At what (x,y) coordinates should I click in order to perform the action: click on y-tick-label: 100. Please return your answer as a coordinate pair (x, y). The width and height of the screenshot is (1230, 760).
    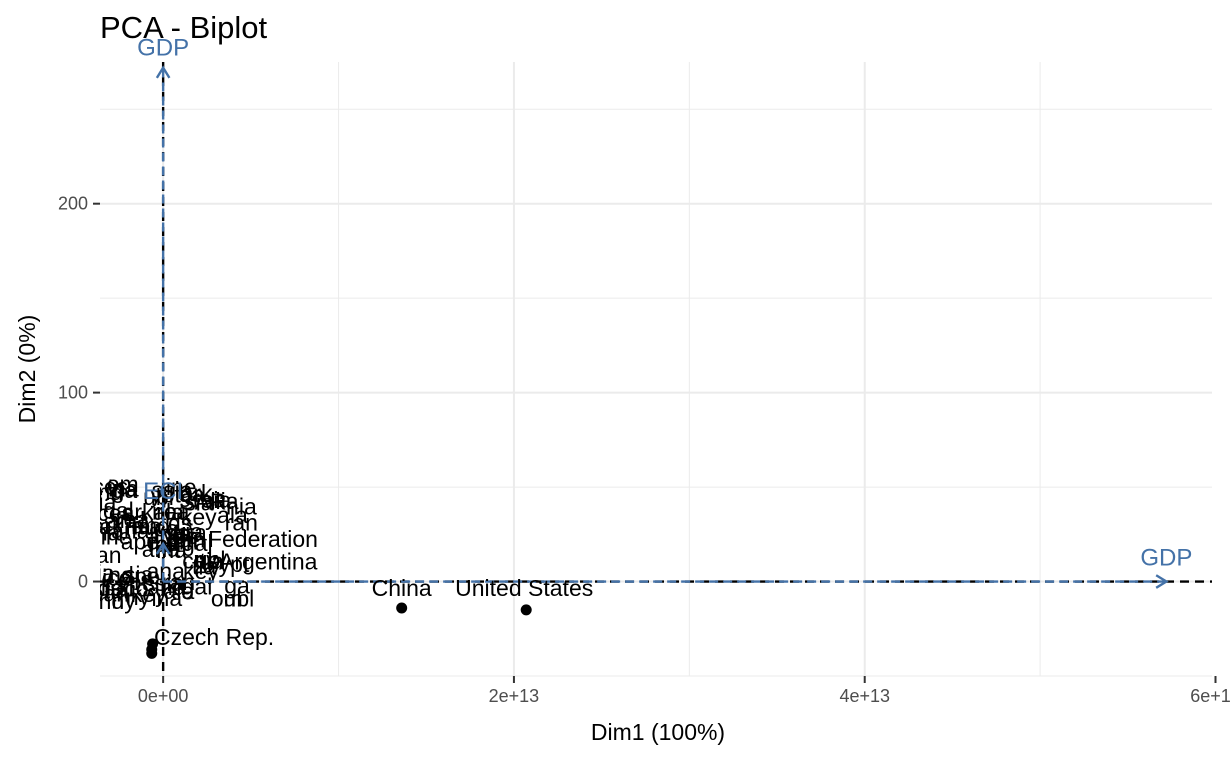
    Looking at the image, I should click on (73, 393).